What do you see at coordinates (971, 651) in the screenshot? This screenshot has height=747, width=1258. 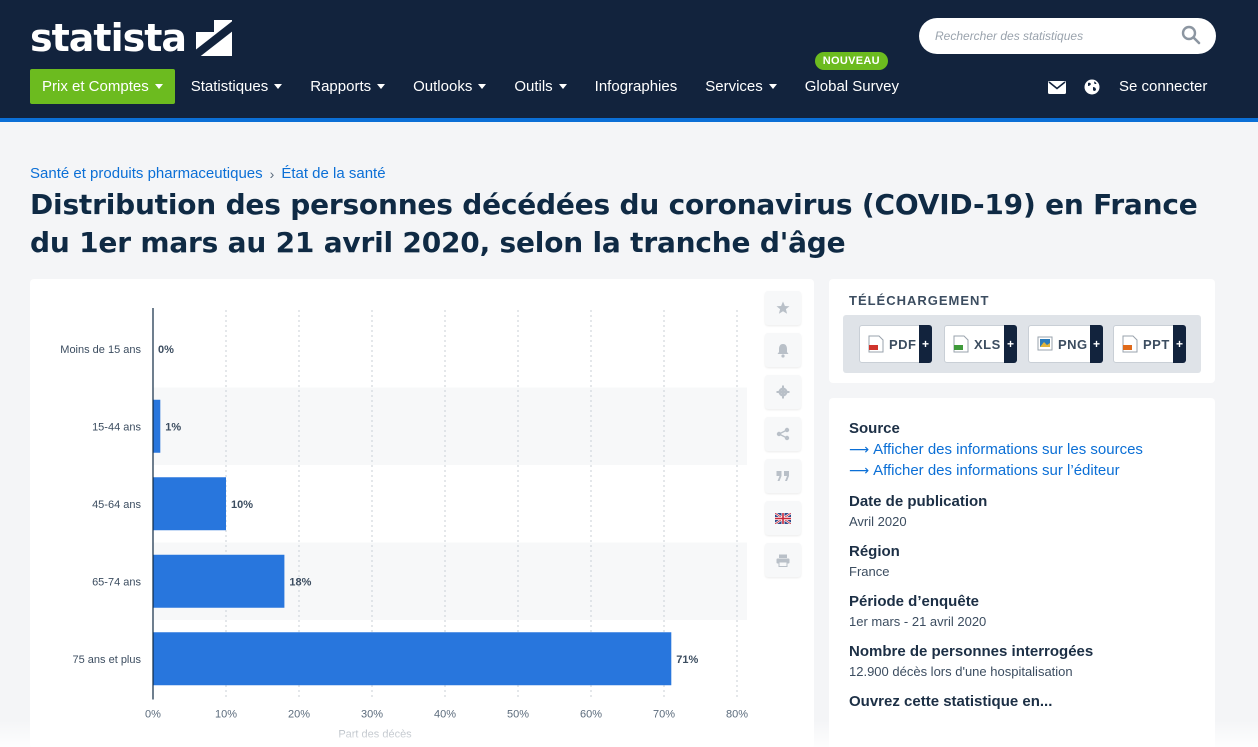 I see `respondents-heading: Nombre de personnes interrogées` at bounding box center [971, 651].